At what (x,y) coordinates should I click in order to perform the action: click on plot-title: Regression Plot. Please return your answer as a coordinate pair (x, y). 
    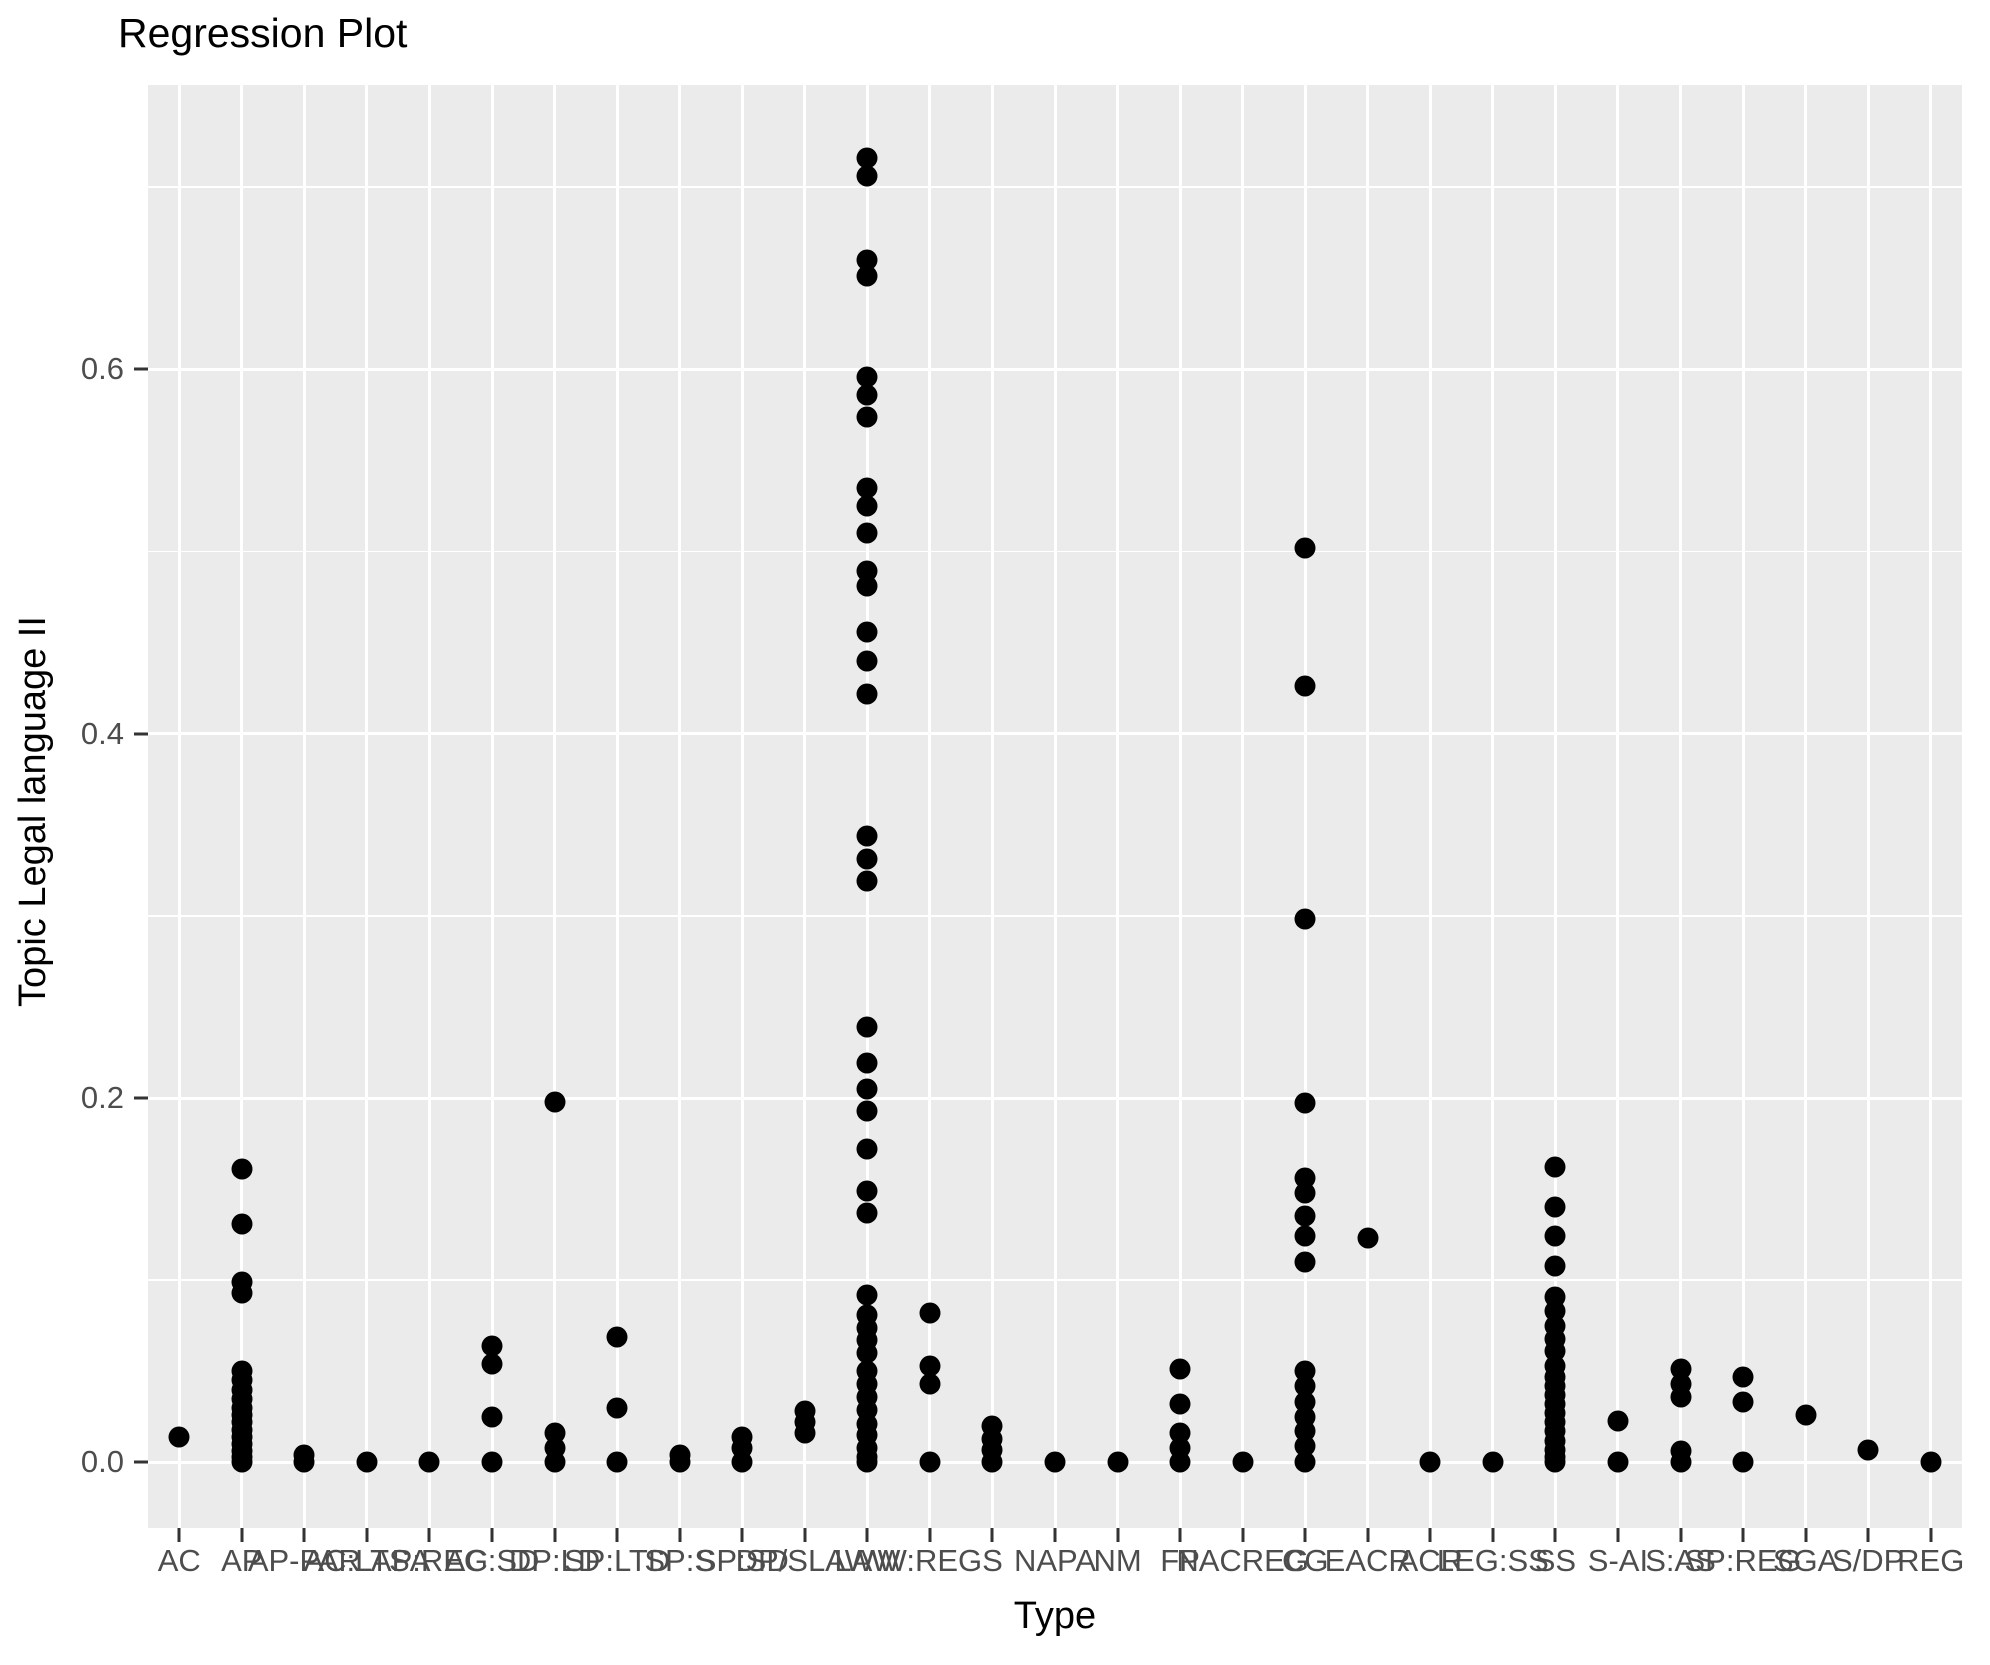
    Looking at the image, I should click on (263, 33).